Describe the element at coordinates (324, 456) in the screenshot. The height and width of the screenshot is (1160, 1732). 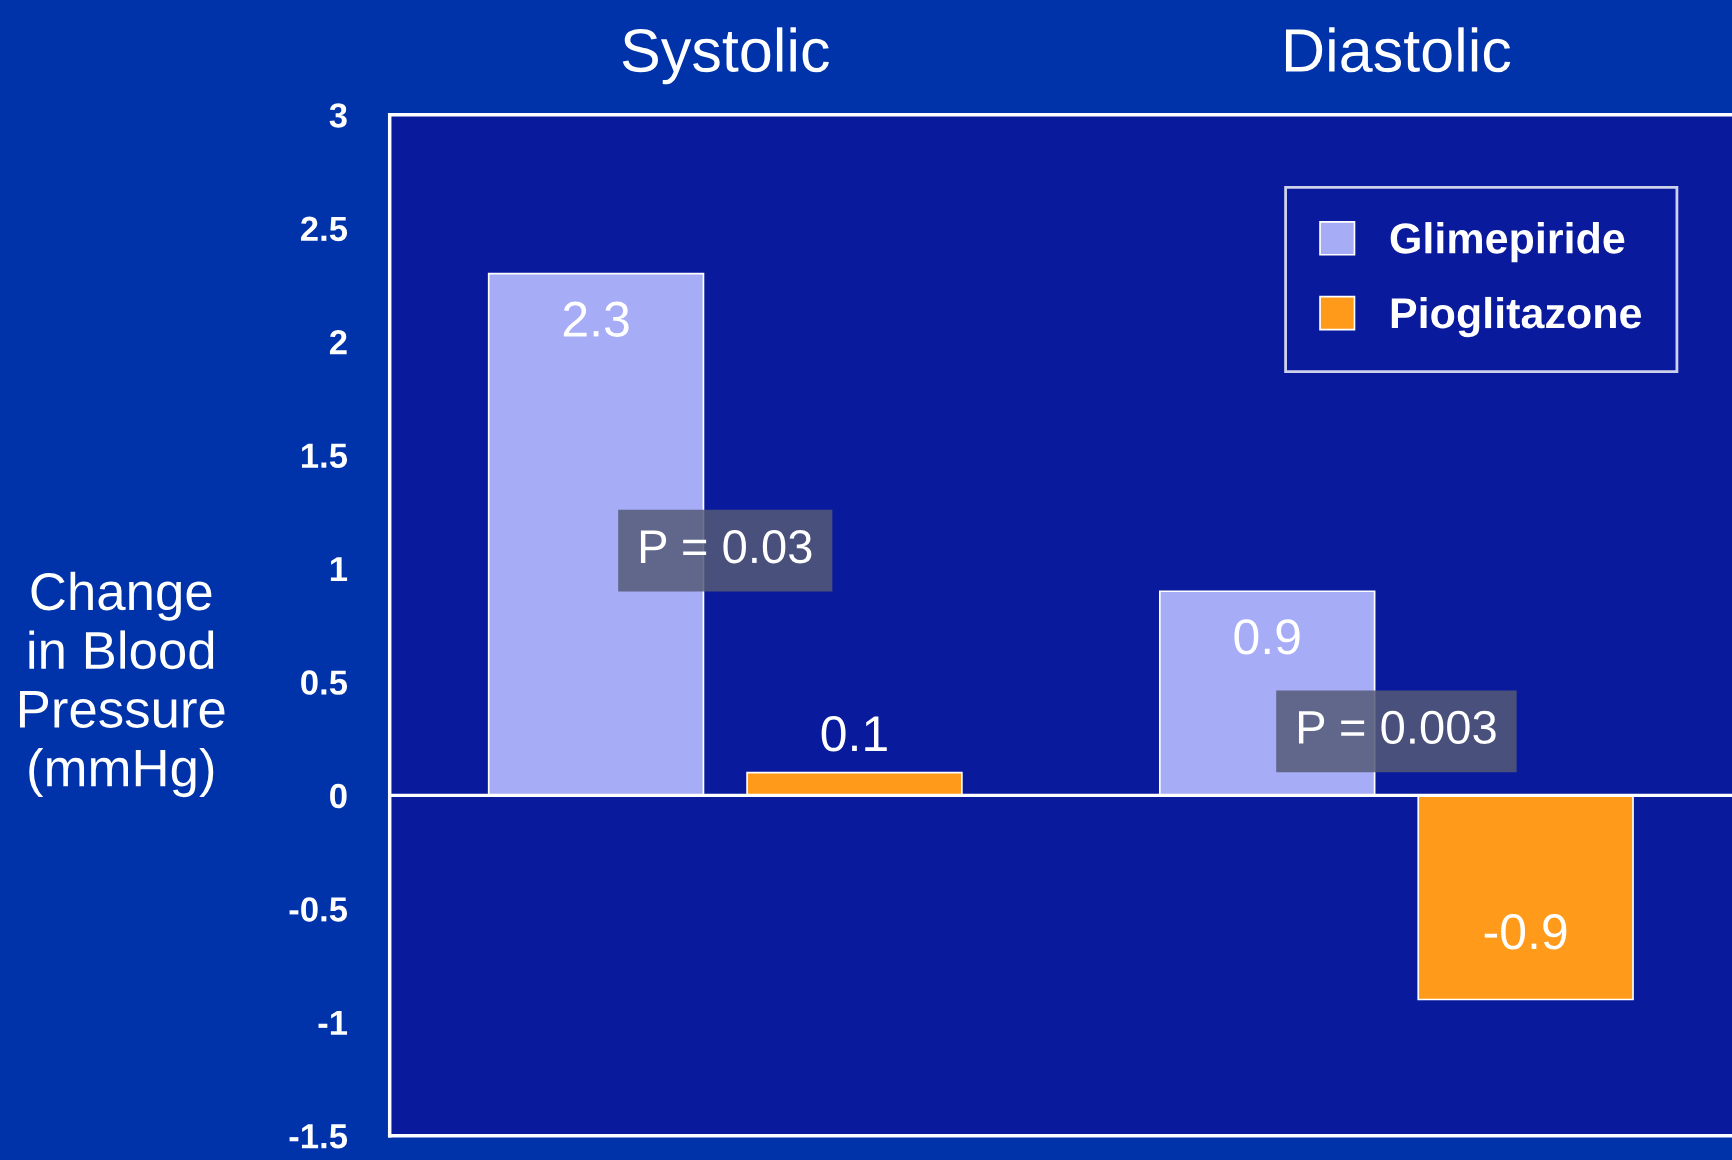
I see `y-tick-label: 1.5` at that location.